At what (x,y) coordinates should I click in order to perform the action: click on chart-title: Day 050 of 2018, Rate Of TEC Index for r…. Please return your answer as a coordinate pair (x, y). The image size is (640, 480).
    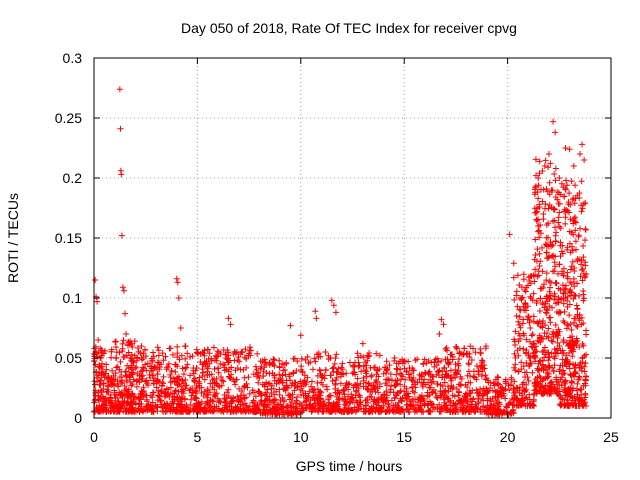
    Looking at the image, I should click on (349, 28).